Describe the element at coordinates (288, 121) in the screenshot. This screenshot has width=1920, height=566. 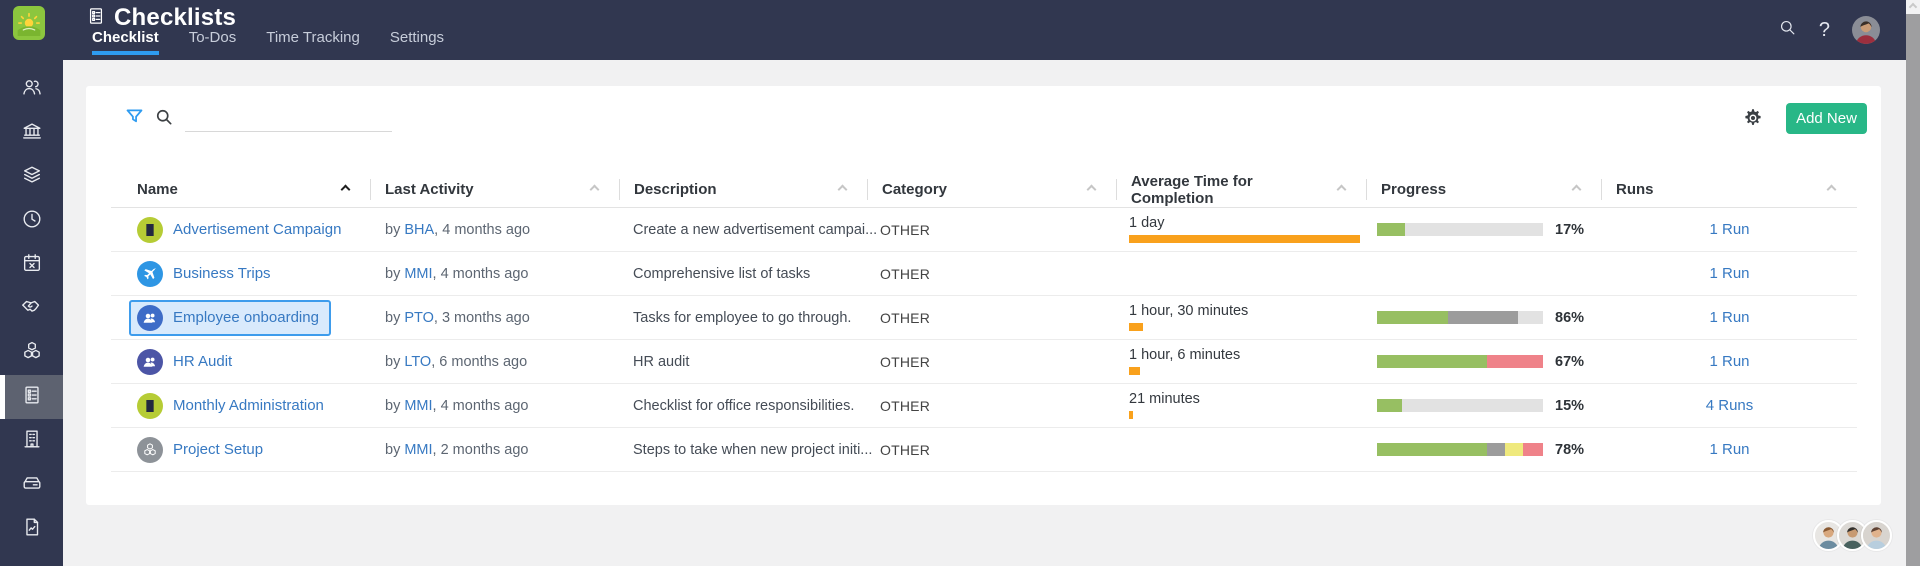
I see `search-input` at that location.